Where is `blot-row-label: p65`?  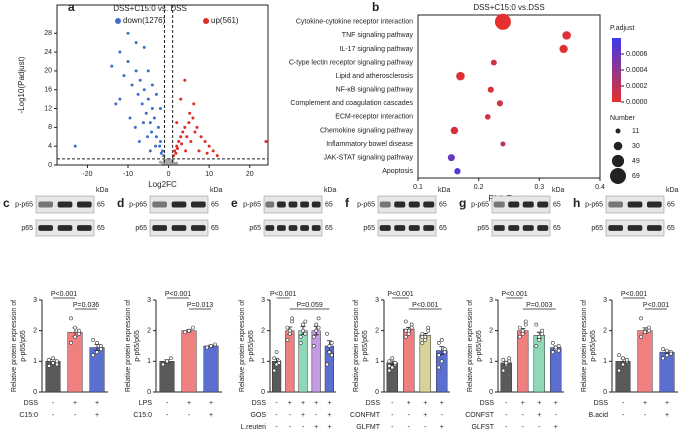
blot-row-label: p65 is located at coordinates (141, 228).